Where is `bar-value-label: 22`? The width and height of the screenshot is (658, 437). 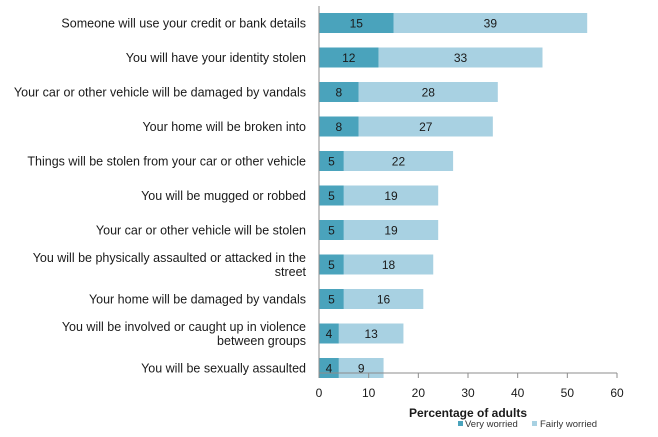 bar-value-label: 22 is located at coordinates (399, 162).